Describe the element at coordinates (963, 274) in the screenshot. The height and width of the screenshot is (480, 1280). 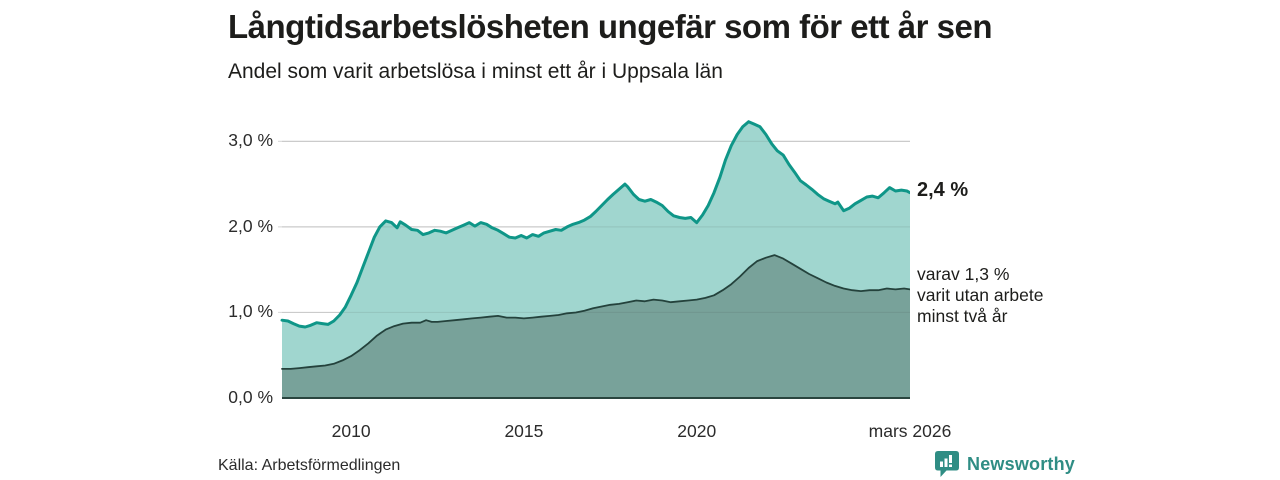
I see `sub-annotation-line1: varav 1,3 %` at that location.